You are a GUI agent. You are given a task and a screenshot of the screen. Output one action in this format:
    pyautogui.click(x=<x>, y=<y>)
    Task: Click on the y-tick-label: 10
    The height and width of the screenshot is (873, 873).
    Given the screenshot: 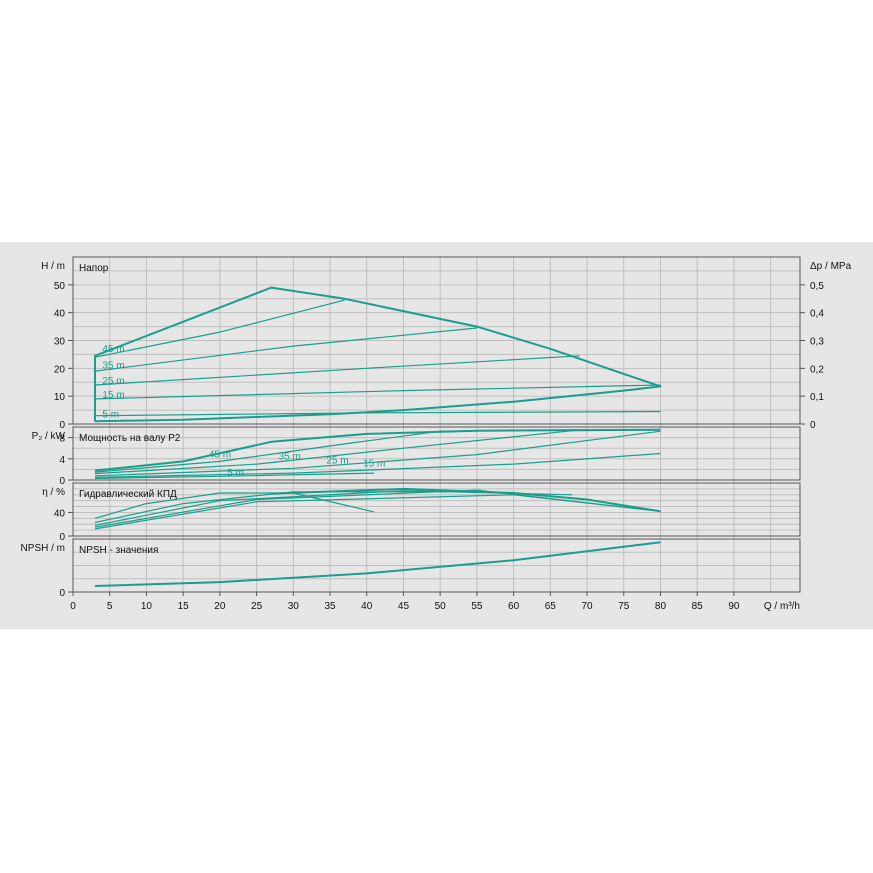 What is the action you would take?
    pyautogui.click(x=60, y=397)
    